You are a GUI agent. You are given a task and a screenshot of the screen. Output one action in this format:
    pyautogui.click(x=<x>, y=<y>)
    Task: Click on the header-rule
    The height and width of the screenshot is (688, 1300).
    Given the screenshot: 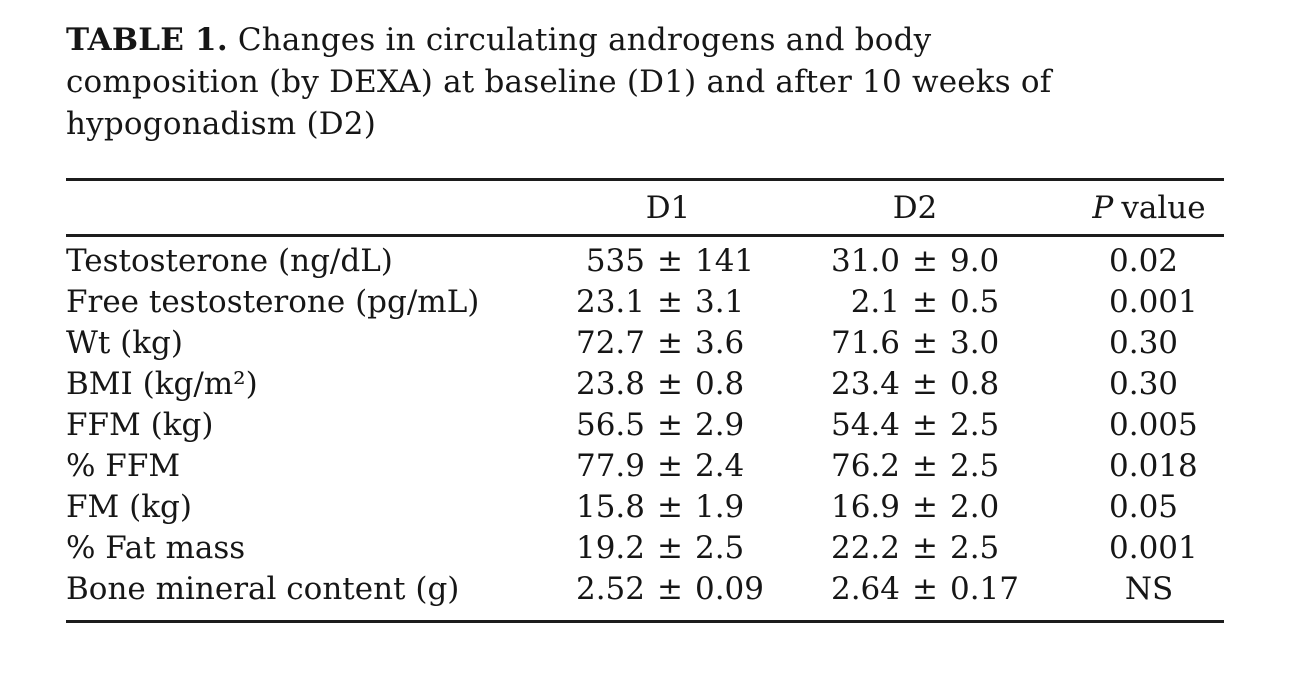 What is the action you would take?
    pyautogui.click(x=645, y=235)
    